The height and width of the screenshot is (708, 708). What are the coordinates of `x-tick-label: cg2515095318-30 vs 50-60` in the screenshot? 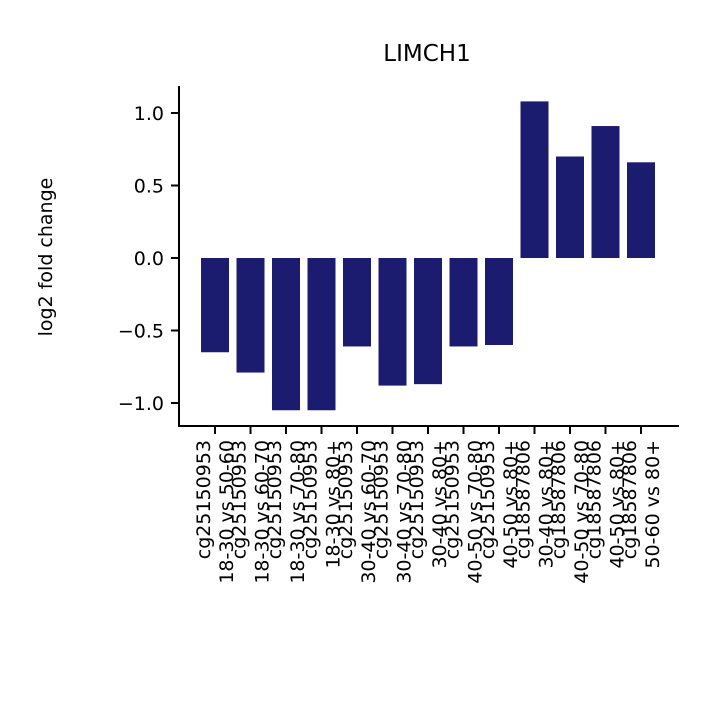 It's located at (215, 512).